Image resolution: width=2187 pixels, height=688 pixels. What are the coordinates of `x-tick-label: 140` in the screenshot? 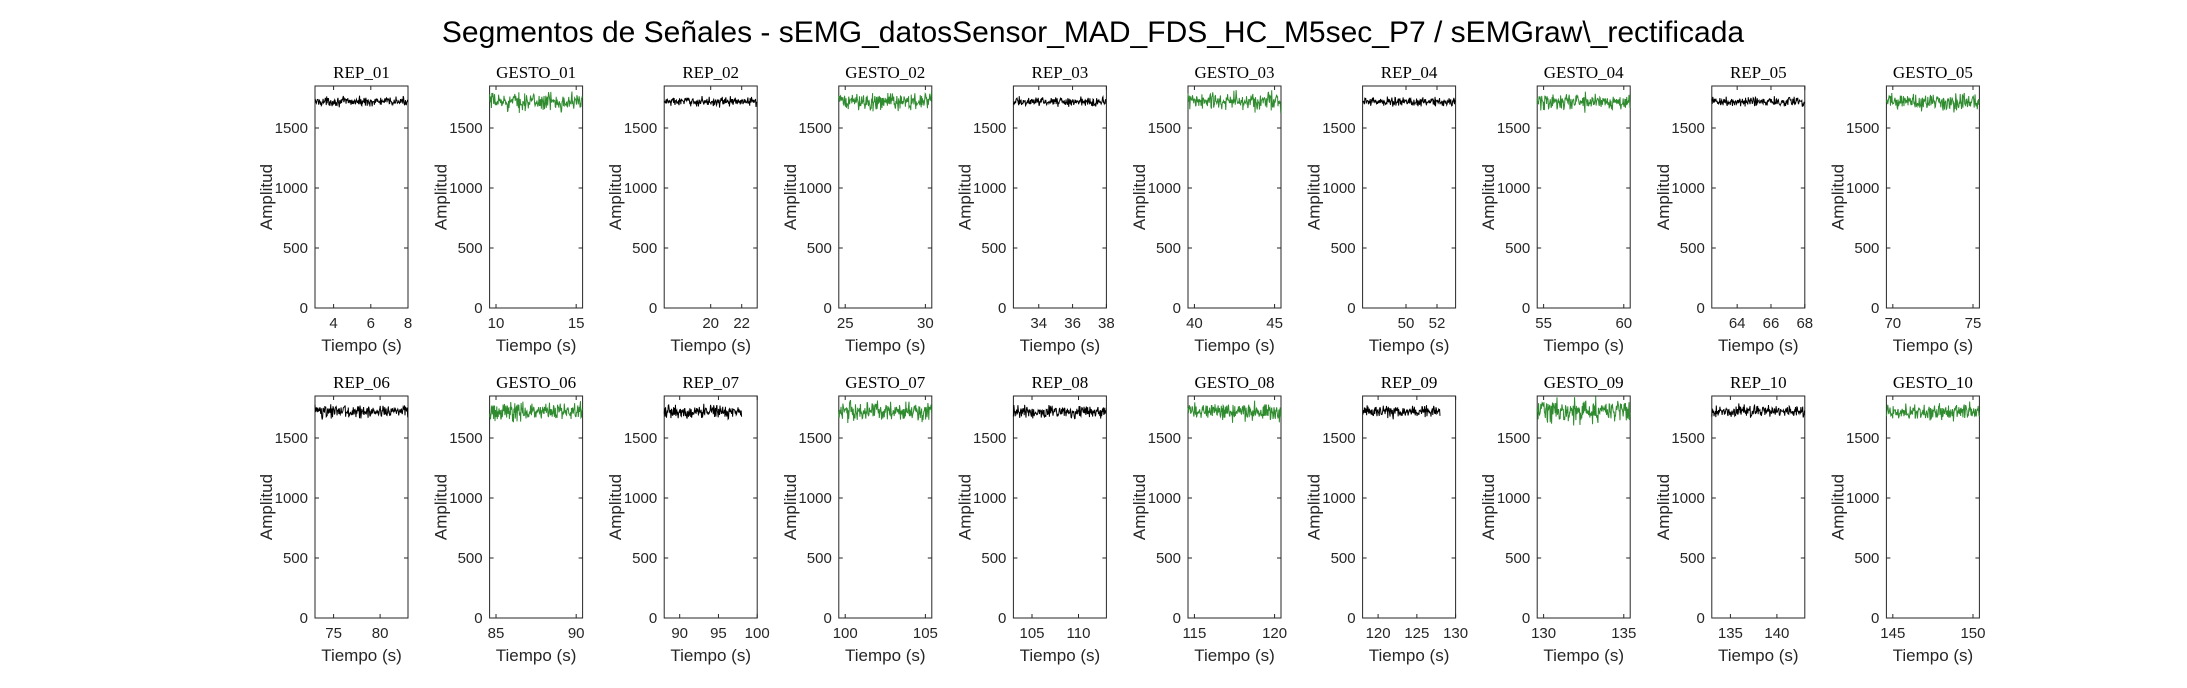 It's located at (1776, 633).